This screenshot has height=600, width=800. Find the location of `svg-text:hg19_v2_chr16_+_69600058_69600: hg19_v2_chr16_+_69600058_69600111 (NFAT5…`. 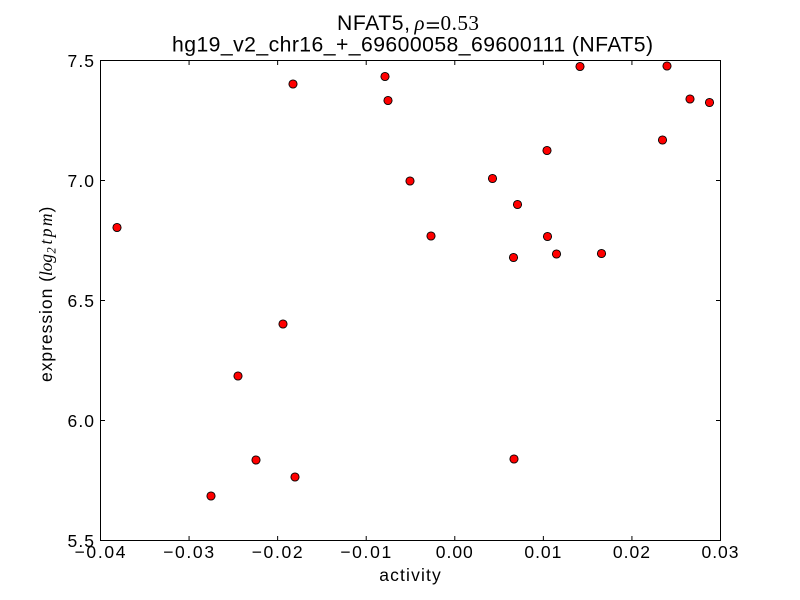

svg-text:hg19_v2_chr16_+_69600058_69600: hg19_v2_chr16_+_69600058_69600111 (NFAT5… is located at coordinates (412, 45).